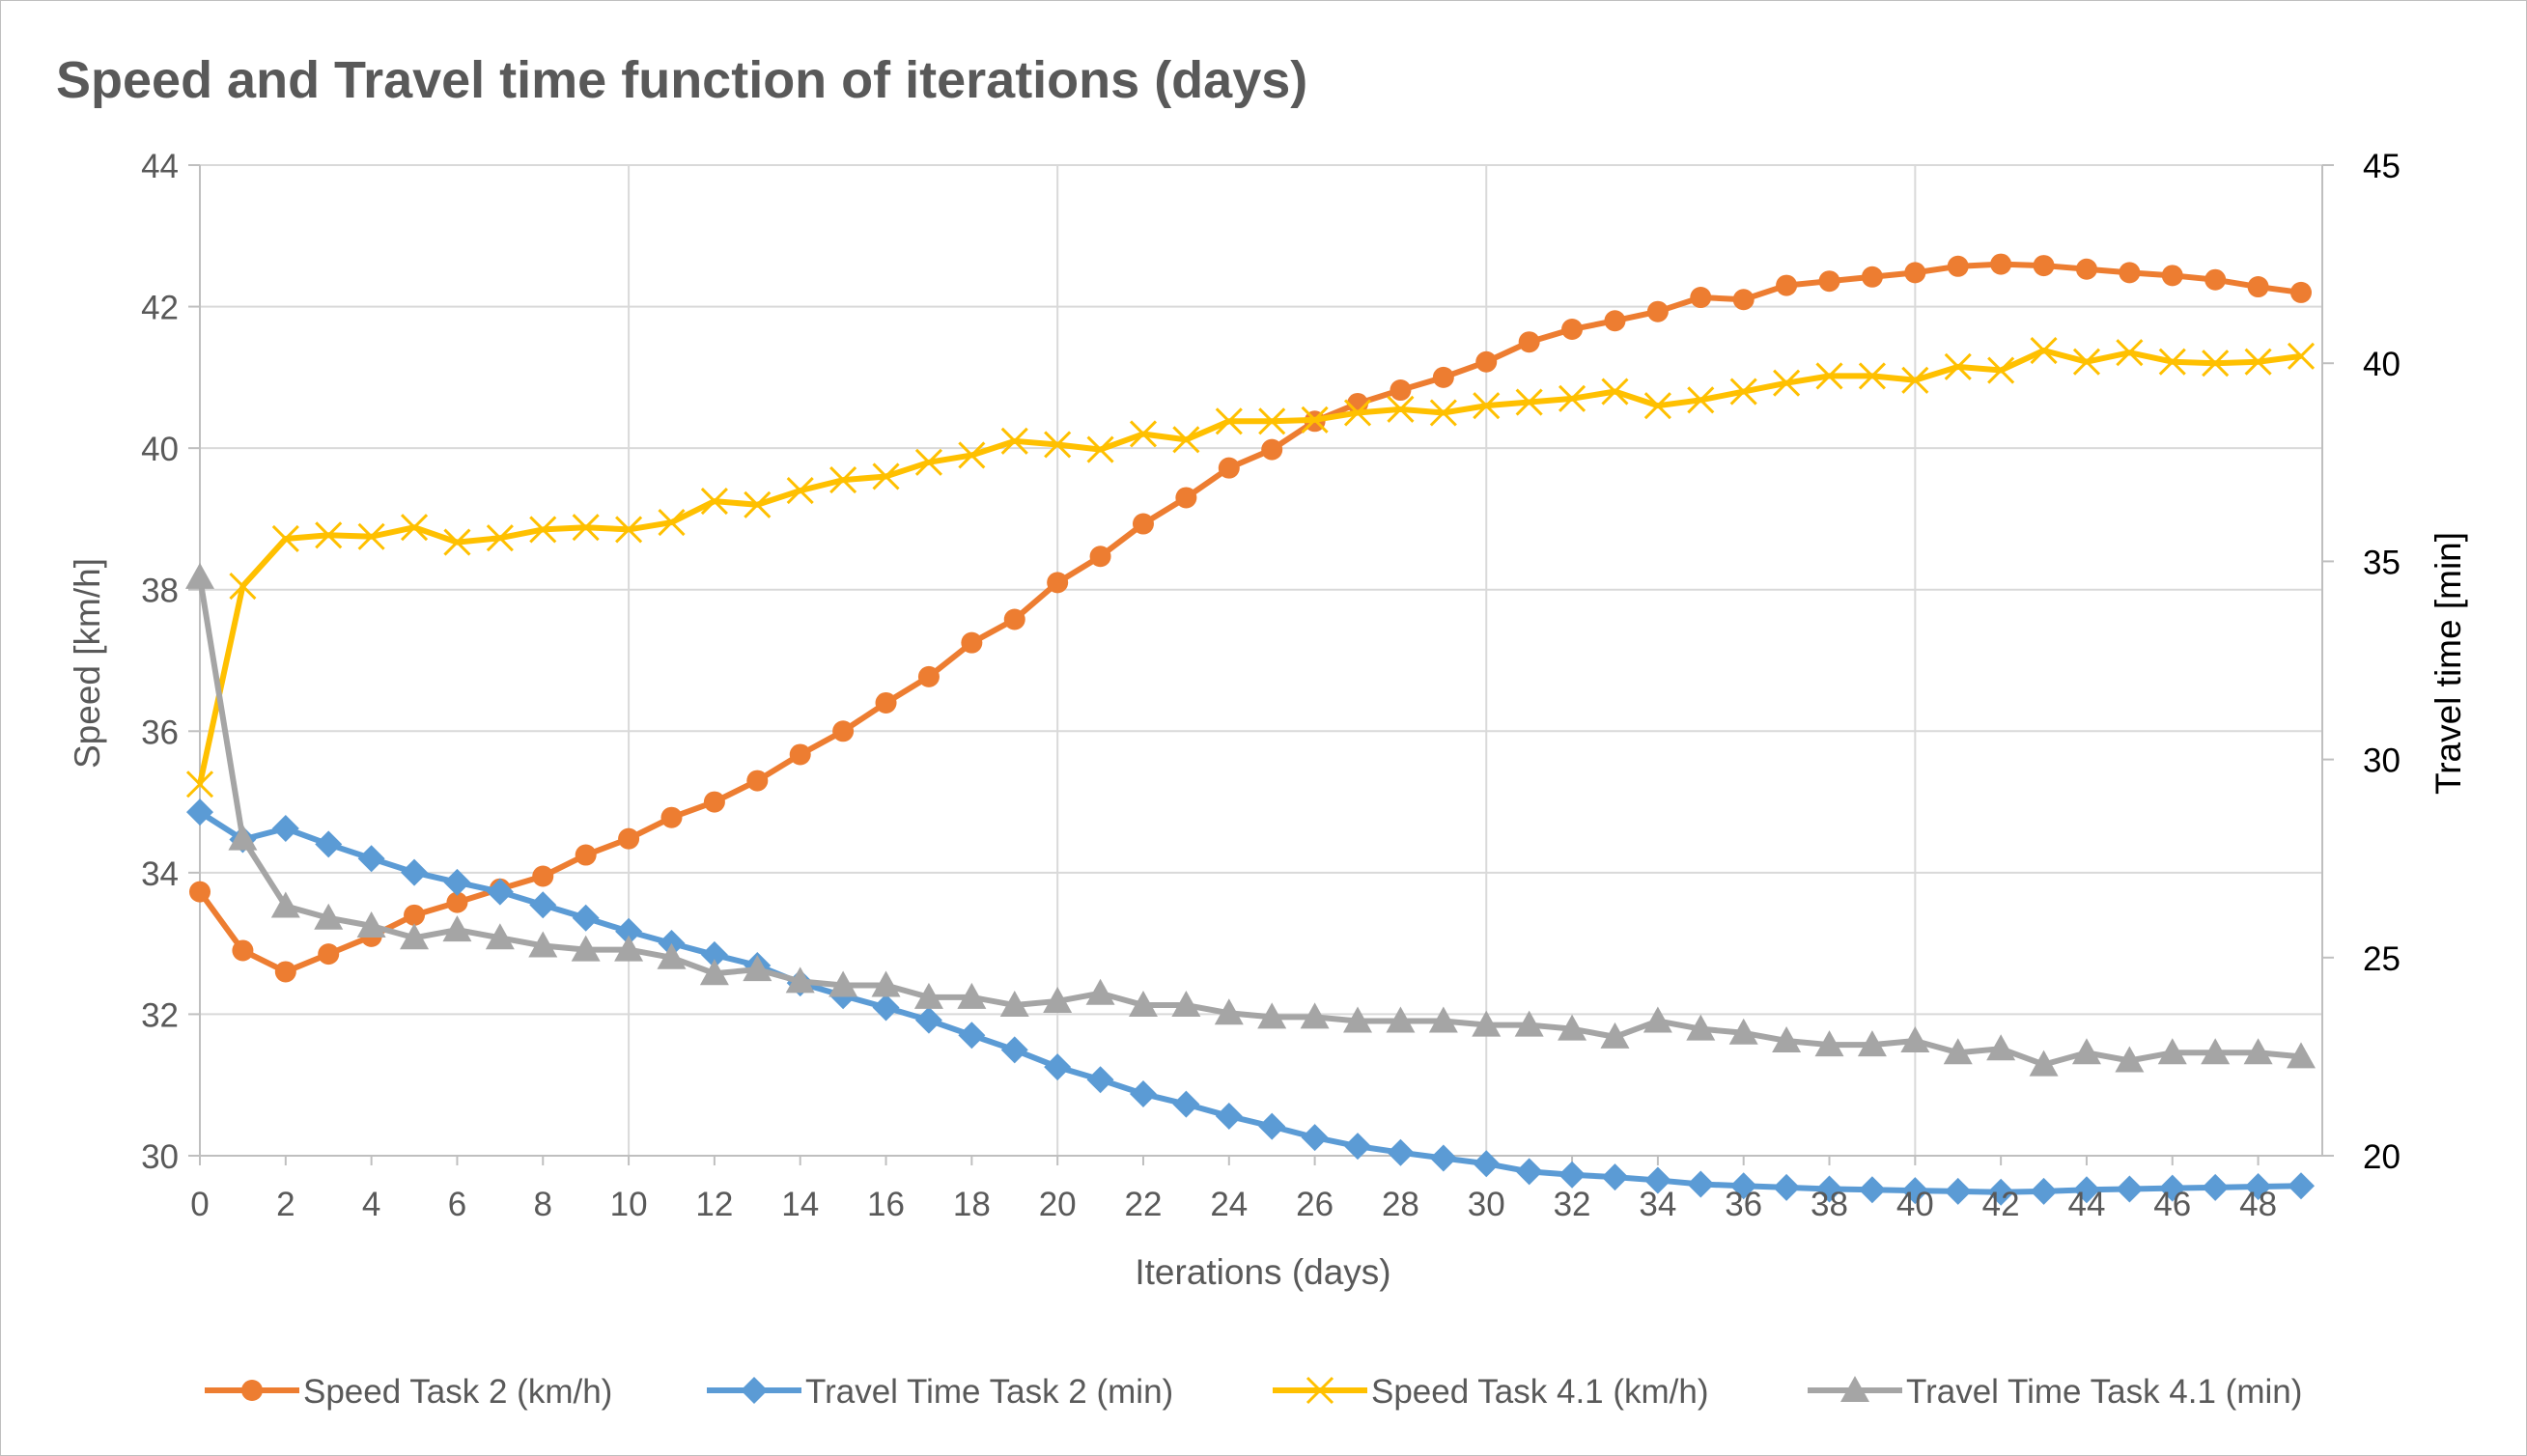  Describe the element at coordinates (2104, 1392) in the screenshot. I see `legend-label: Travel Time Task 4.1 (min)` at that location.